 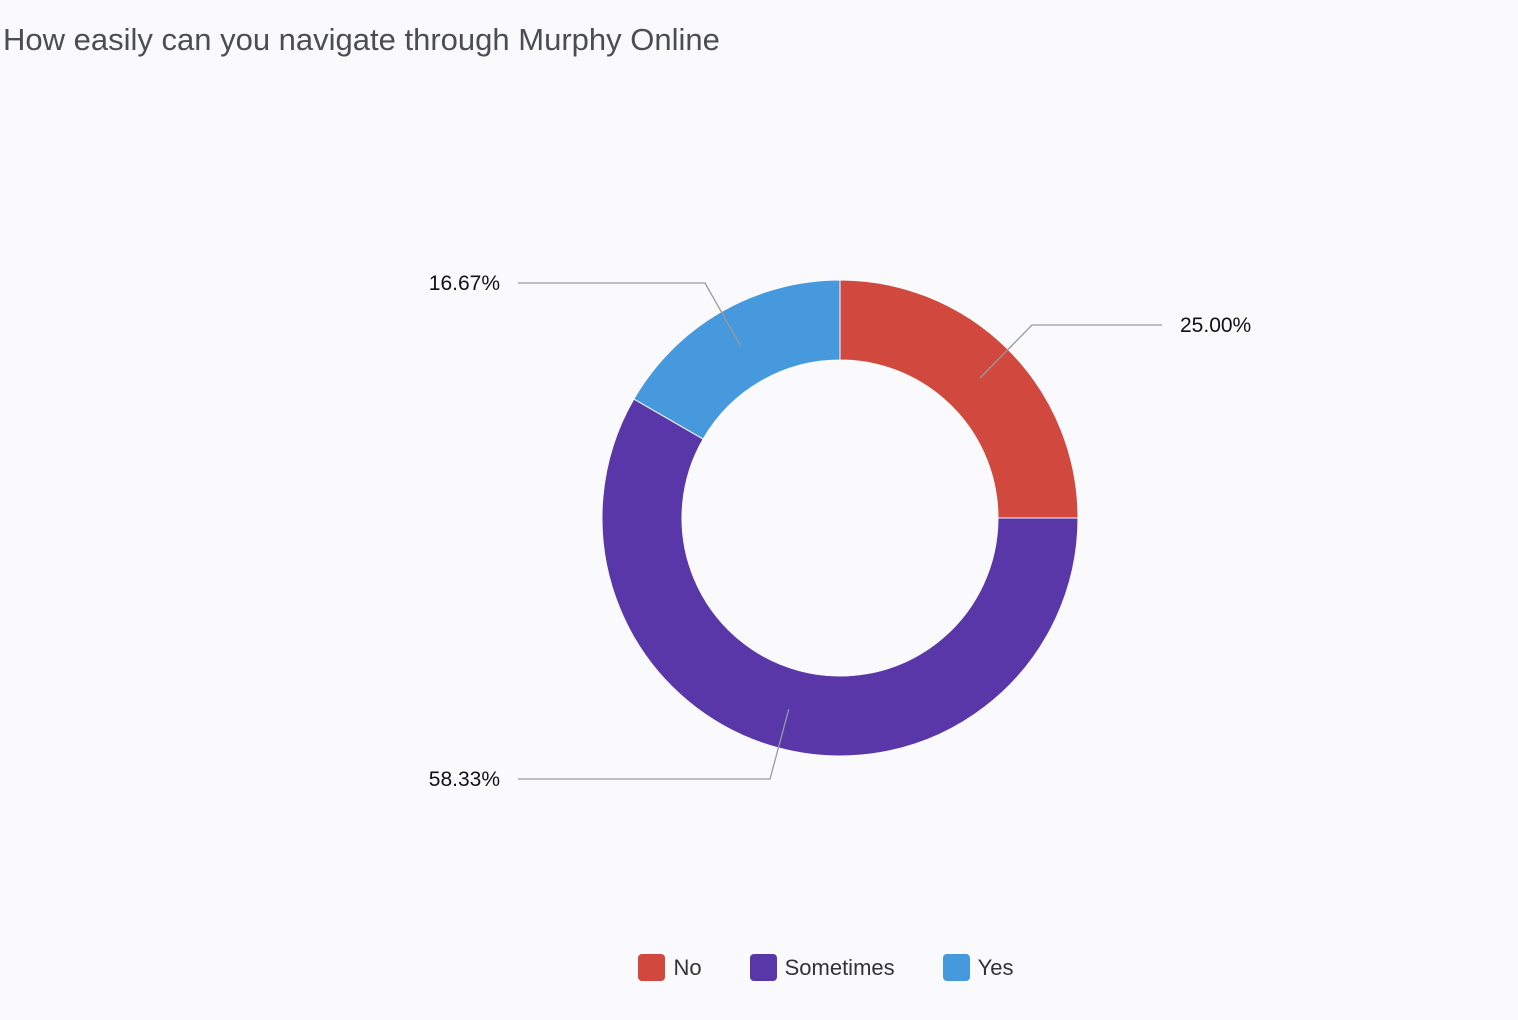 What do you see at coordinates (737, 359) in the screenshot?
I see `slice-yes` at bounding box center [737, 359].